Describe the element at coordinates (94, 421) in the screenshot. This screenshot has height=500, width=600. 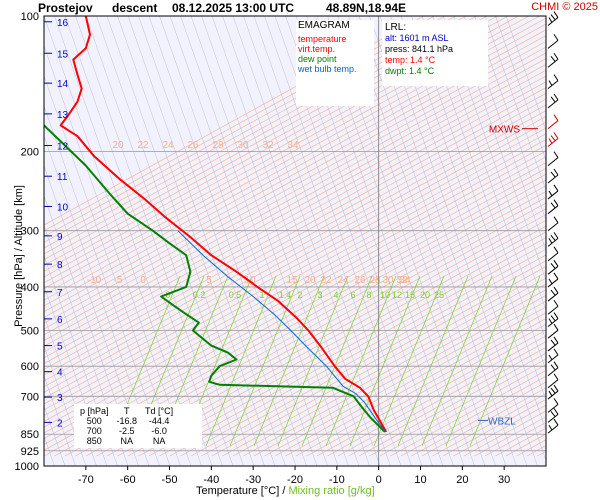
I see `levels-cell: 500` at that location.